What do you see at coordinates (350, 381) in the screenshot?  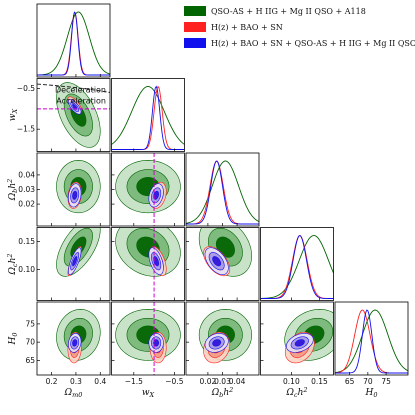 I see `x-tick-label-h0: 65` at bounding box center [350, 381].